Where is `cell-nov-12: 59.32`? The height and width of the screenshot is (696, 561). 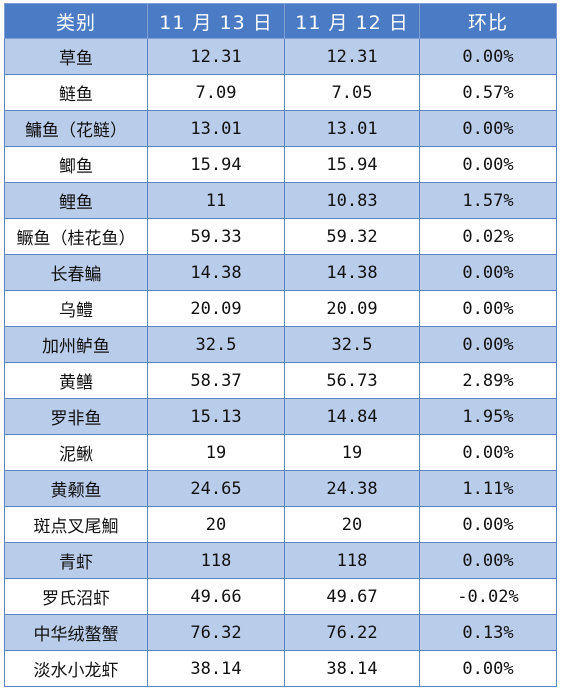
cell-nov-12: 59.32 is located at coordinates (352, 236).